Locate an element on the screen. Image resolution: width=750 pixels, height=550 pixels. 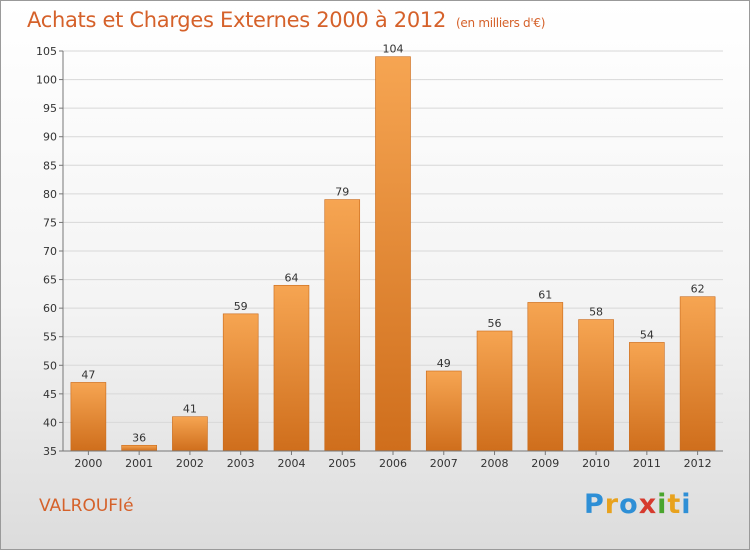
x-tick-label: 2008 is located at coordinates (495, 463).